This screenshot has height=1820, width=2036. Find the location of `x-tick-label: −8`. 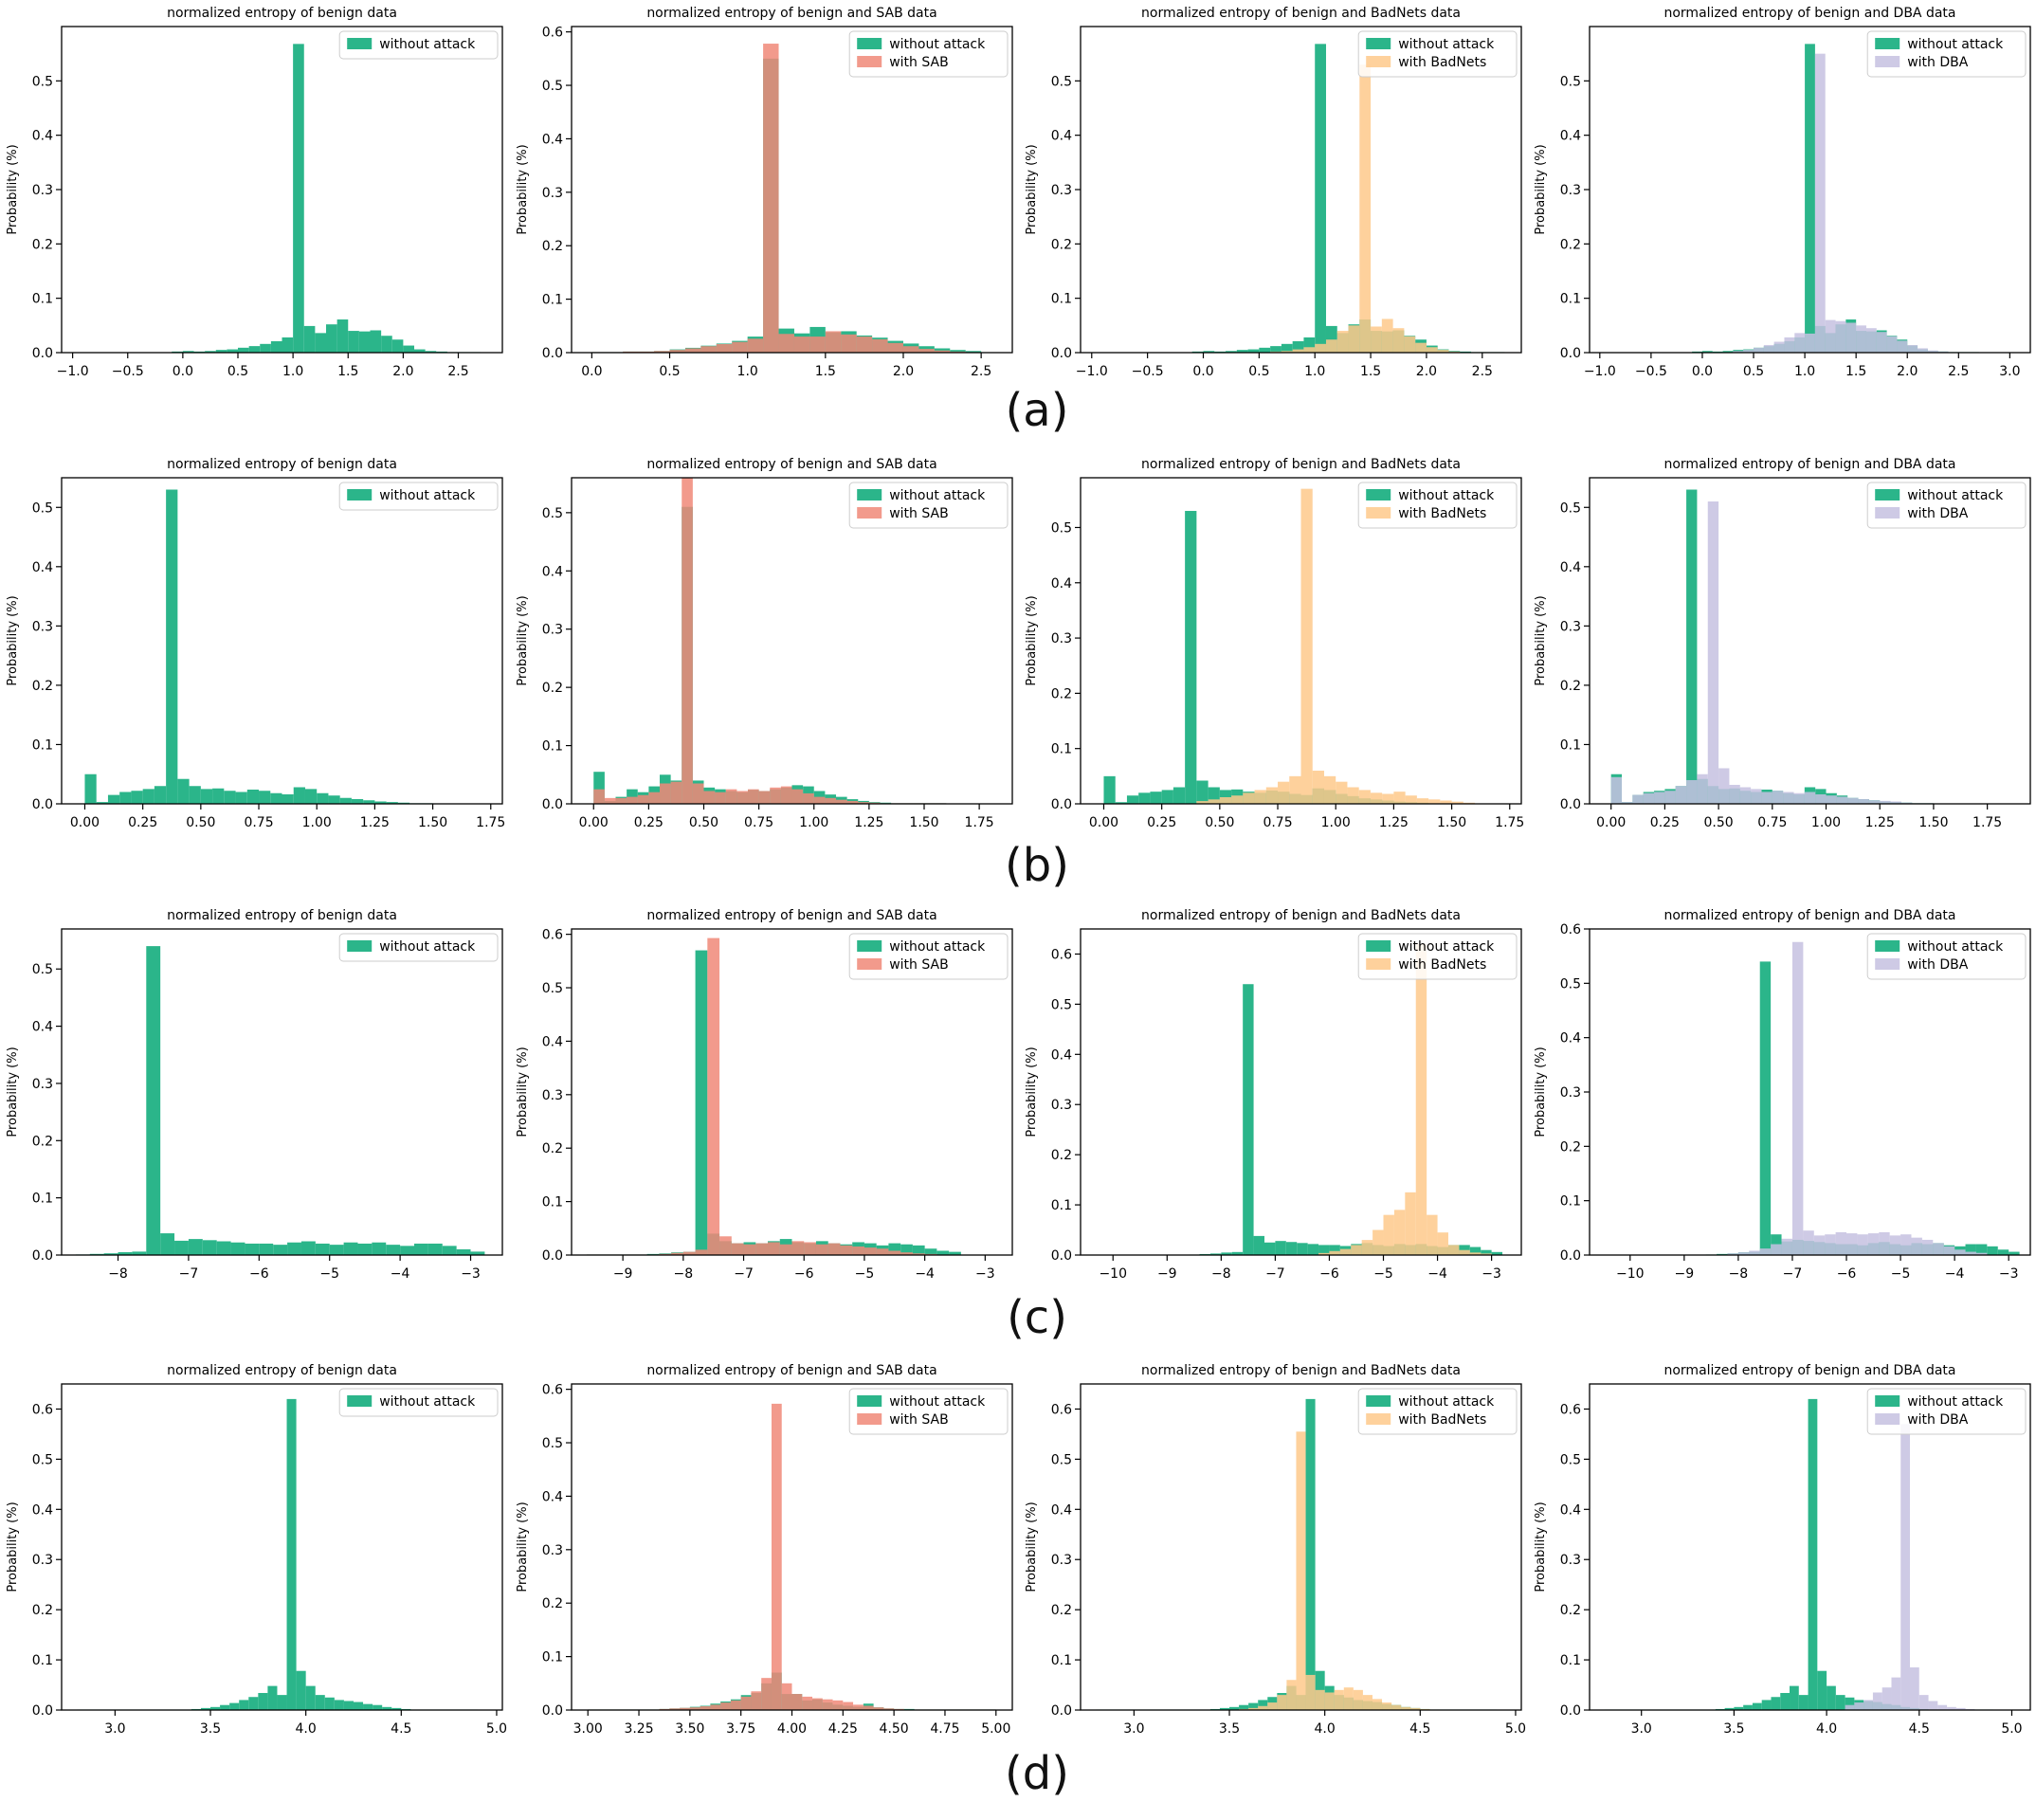

x-tick-label: −8 is located at coordinates (1221, 1274).